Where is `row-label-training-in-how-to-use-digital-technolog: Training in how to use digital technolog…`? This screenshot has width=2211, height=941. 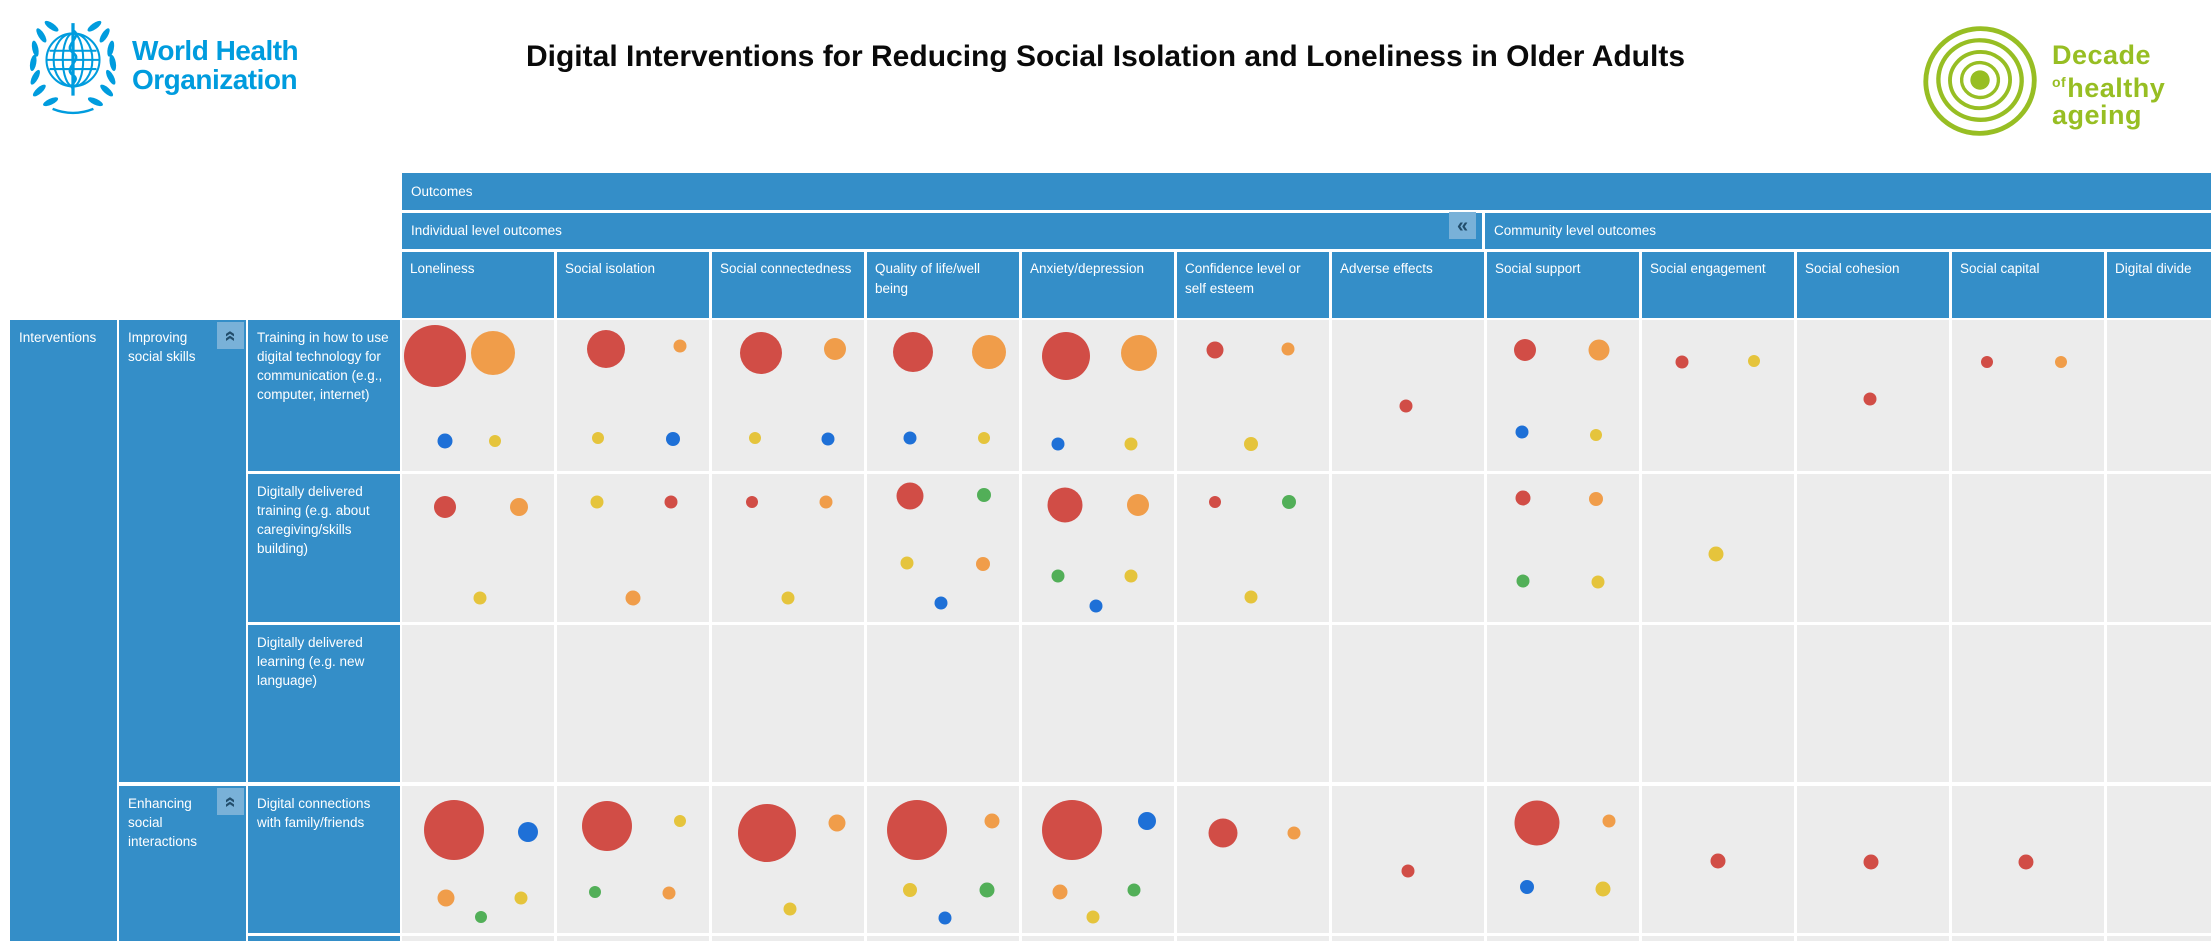 row-label-training-in-how-to-use-digital-technolog: Training in how to use digital technolog… is located at coordinates (324, 395).